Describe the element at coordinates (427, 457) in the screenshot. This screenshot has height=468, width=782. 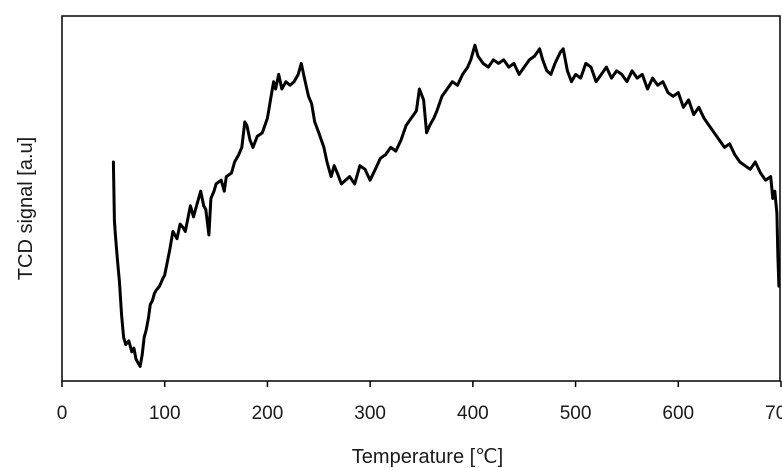
I see `x-axis-title: Temperature [℃]` at that location.